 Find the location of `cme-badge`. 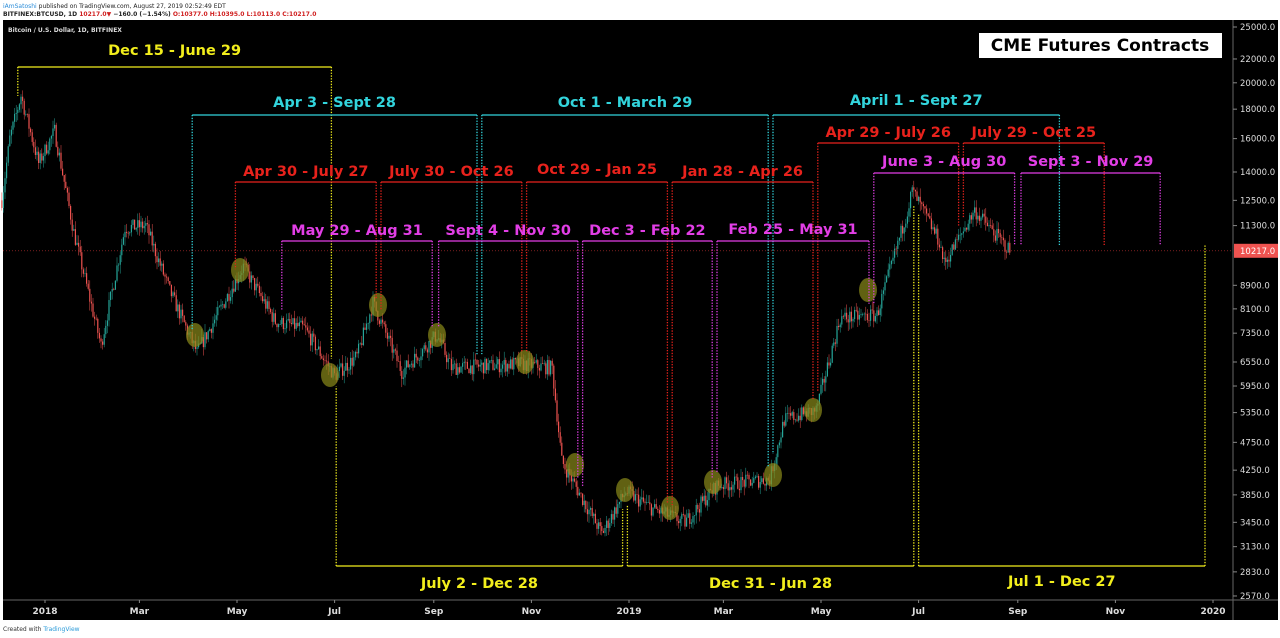

cme-badge is located at coordinates (1100, 45).